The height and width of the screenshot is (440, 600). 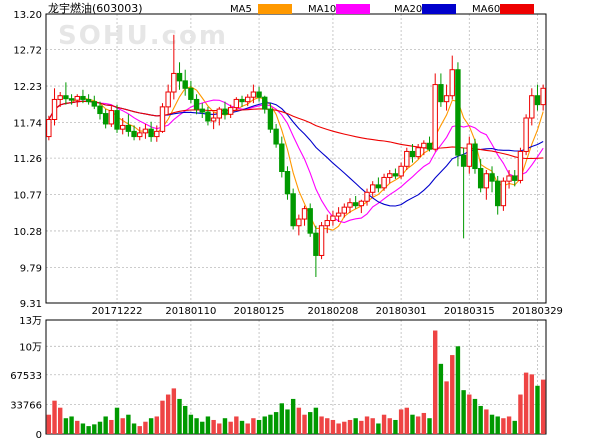 I want to click on legend-label: MA10, so click(x=322, y=9).